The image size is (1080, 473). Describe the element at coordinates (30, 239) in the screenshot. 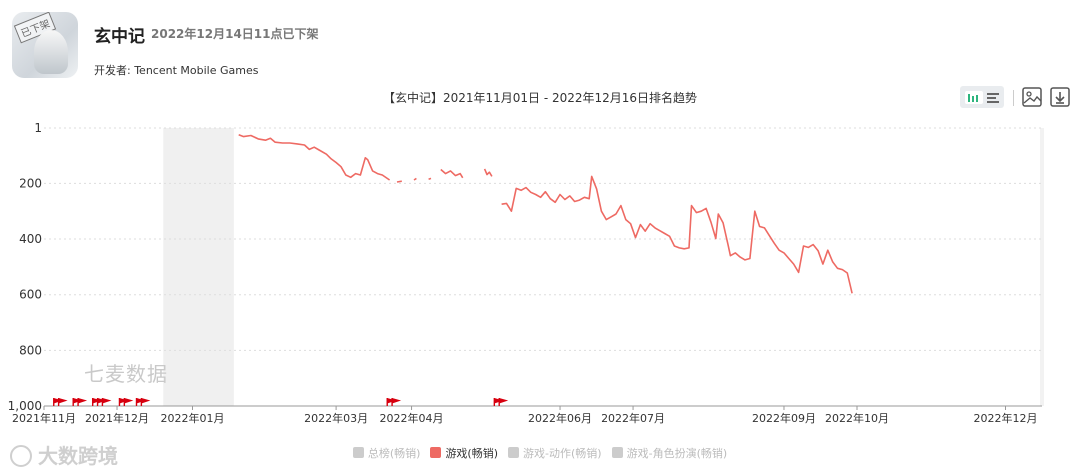

I see `y-tick-label: 400` at that location.